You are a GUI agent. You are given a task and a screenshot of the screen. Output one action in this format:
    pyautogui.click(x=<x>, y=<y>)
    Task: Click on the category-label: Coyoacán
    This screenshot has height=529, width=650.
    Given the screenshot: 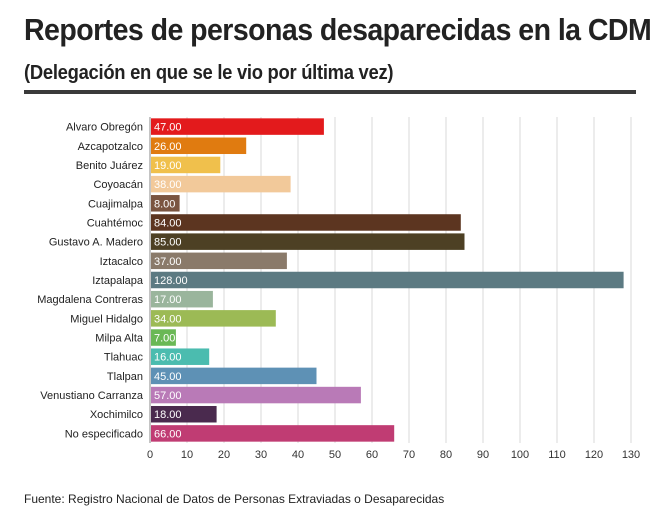 What is the action you would take?
    pyautogui.click(x=118, y=185)
    